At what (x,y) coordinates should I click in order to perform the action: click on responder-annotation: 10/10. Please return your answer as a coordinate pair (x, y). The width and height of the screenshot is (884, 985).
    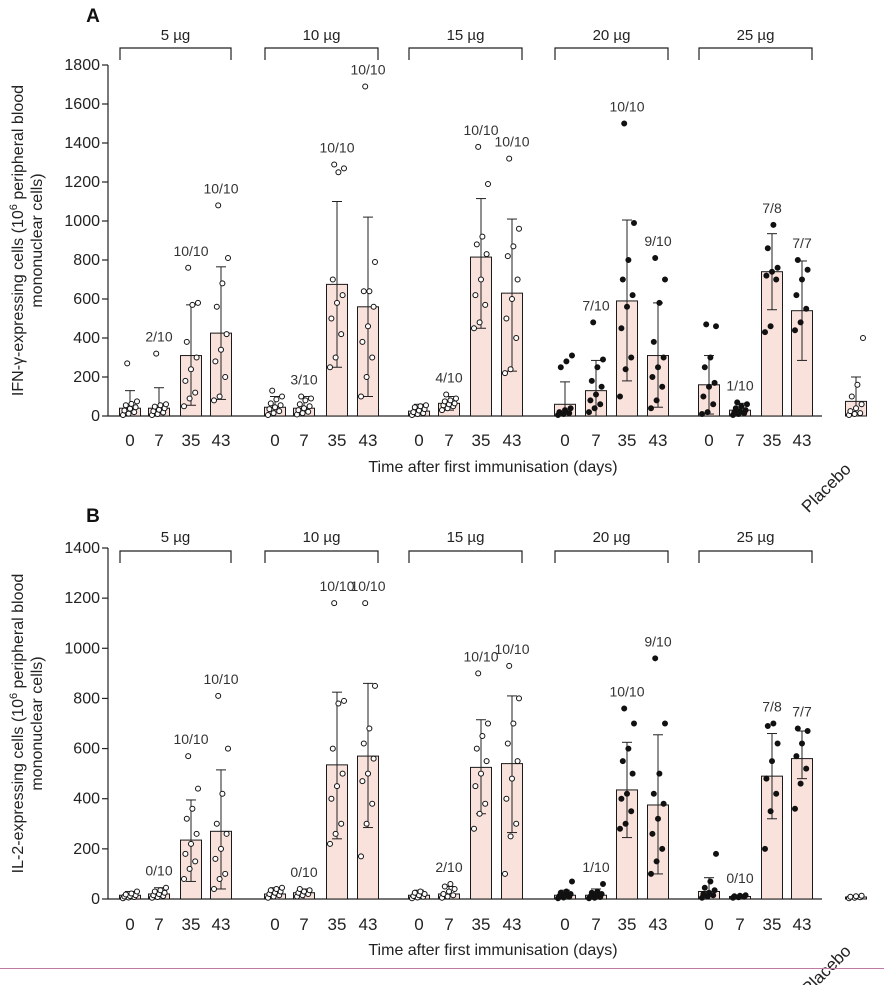
    Looking at the image, I should click on (511, 142).